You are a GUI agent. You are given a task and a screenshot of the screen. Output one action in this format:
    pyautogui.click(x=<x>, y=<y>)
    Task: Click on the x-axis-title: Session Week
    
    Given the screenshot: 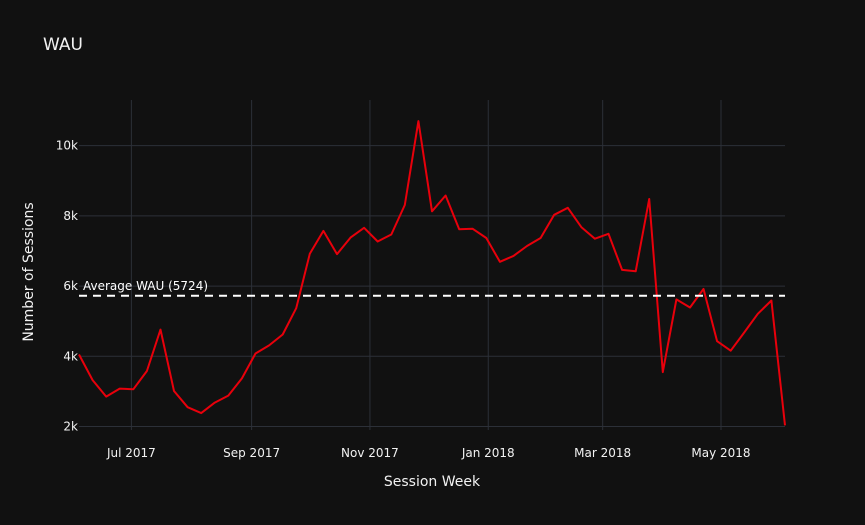 What is the action you would take?
    pyautogui.click(x=432, y=482)
    